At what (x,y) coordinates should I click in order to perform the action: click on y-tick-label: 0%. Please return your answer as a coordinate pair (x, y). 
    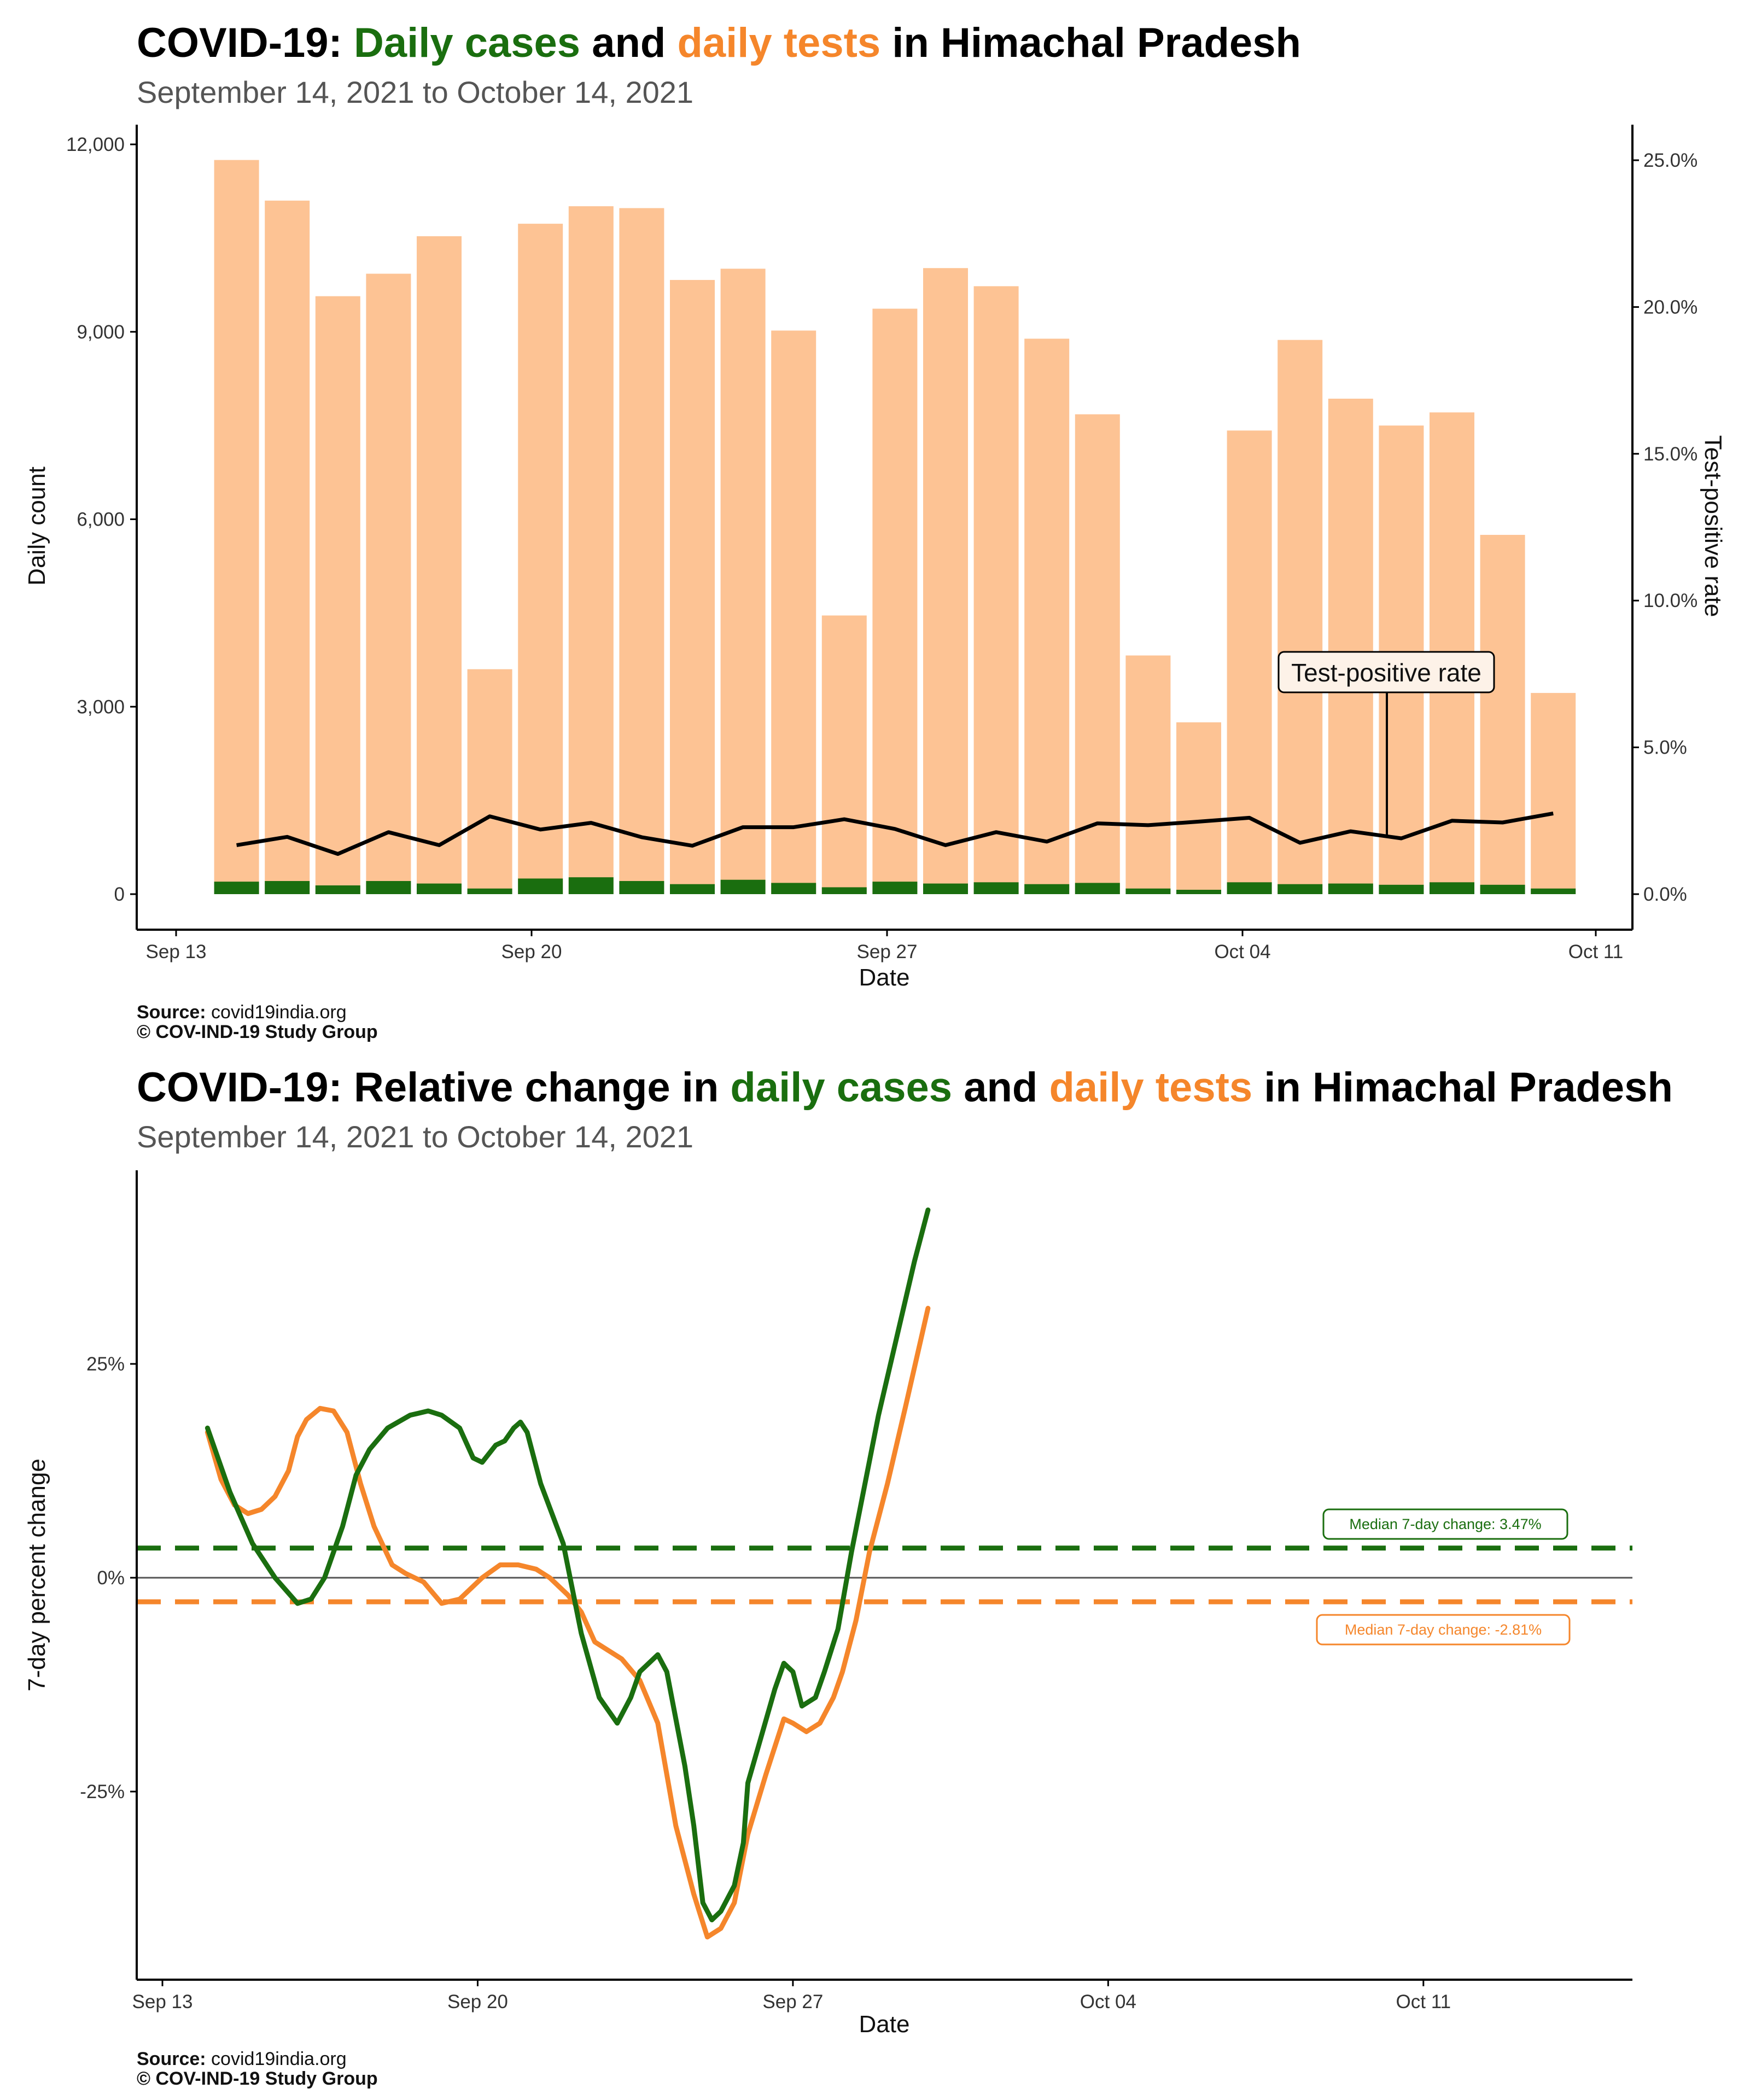
    Looking at the image, I should click on (111, 1578).